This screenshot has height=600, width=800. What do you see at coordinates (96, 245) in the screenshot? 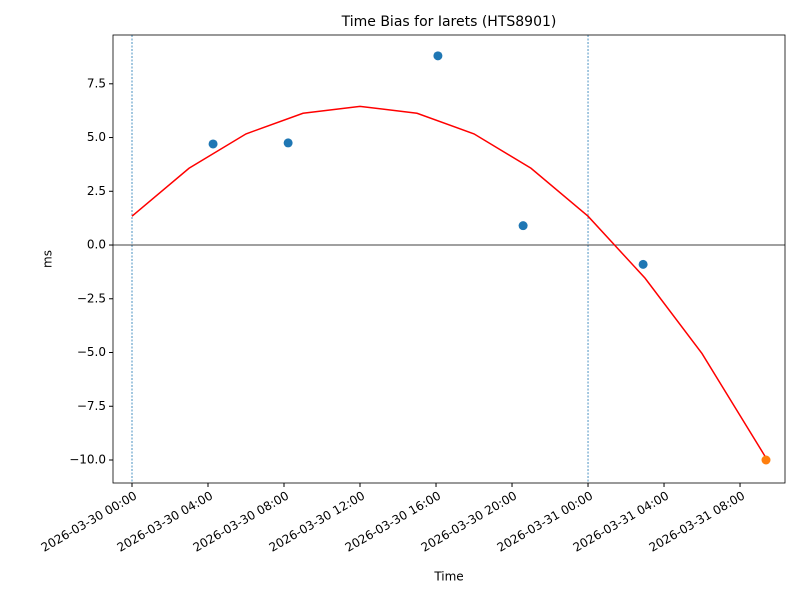
I see `y-tick-label: 0.0` at bounding box center [96, 245].